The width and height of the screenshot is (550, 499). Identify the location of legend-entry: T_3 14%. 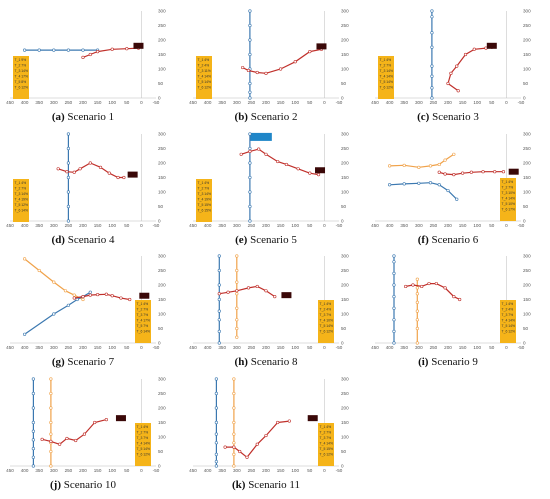
(205, 194).